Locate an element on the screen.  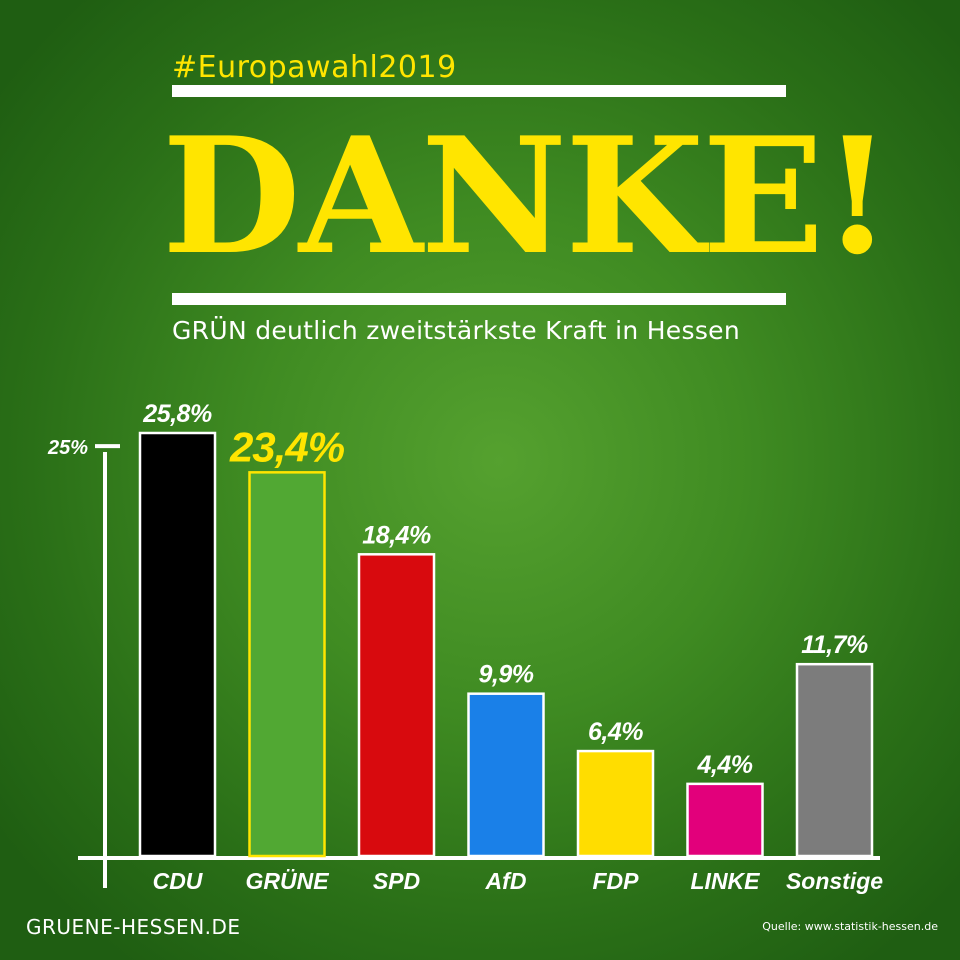
category-label: SPD is located at coordinates (396, 881).